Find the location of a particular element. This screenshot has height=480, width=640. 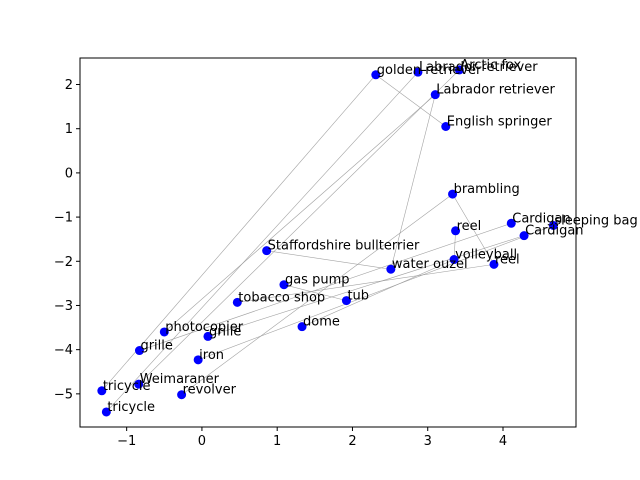

y-tick-label: 0 is located at coordinates (69, 173).